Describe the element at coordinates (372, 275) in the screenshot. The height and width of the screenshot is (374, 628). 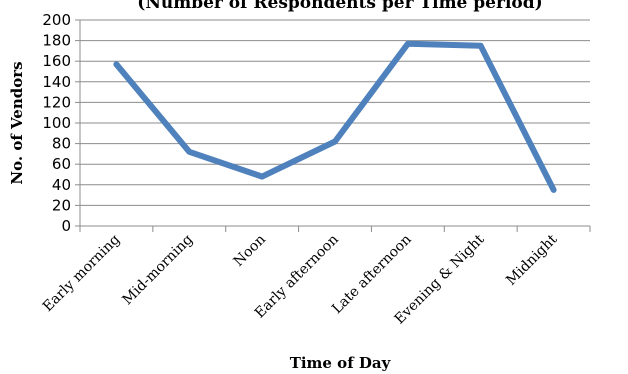
I see `x-tick-label: Late afternoon` at that location.